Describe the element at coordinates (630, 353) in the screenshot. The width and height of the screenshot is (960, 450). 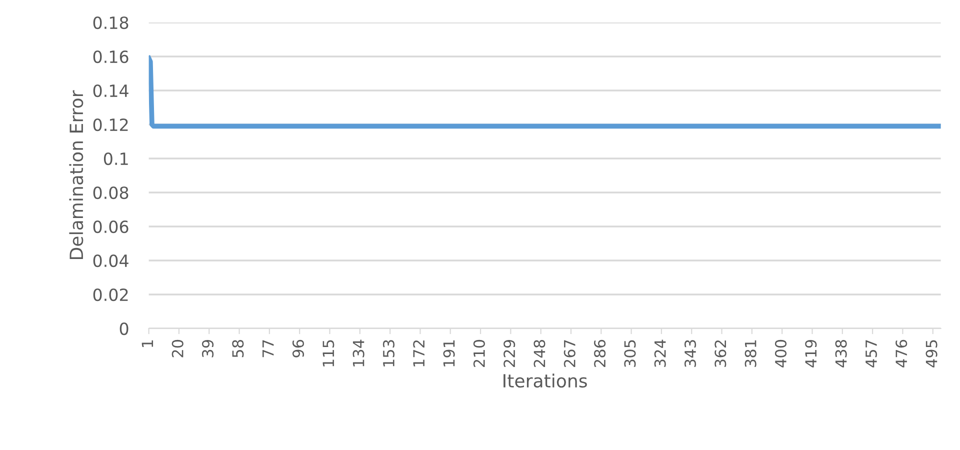
I see `x-tick-label: 305` at that location.